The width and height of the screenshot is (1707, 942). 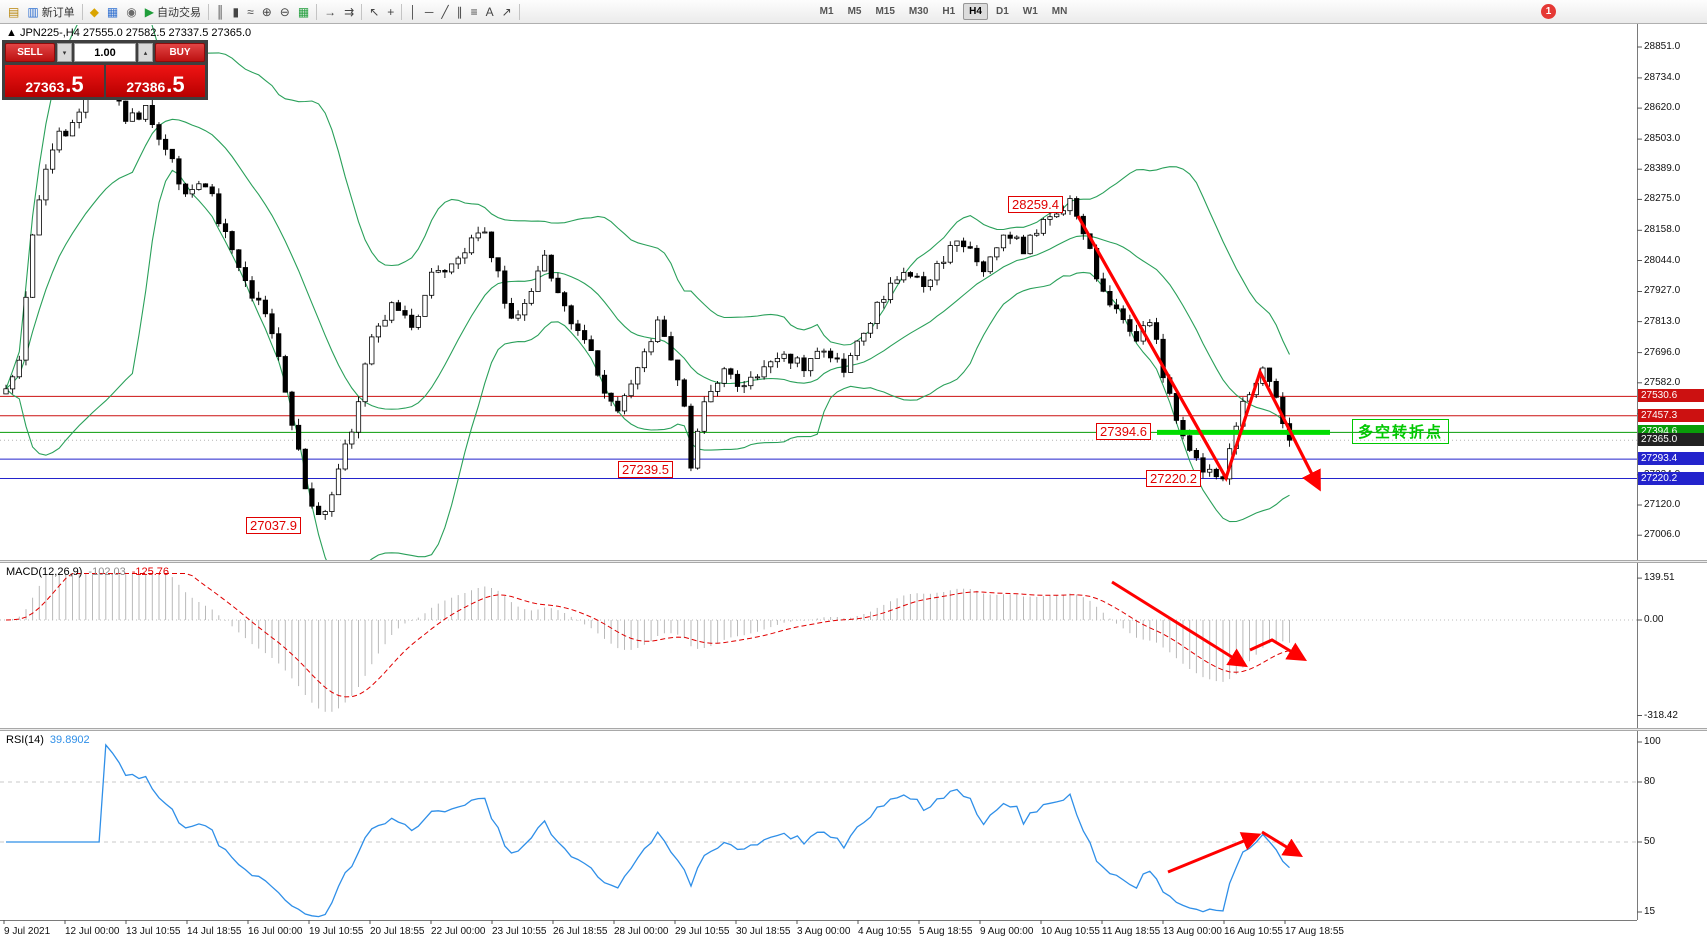 I want to click on timeframe-h1: H1, so click(x=949, y=11).